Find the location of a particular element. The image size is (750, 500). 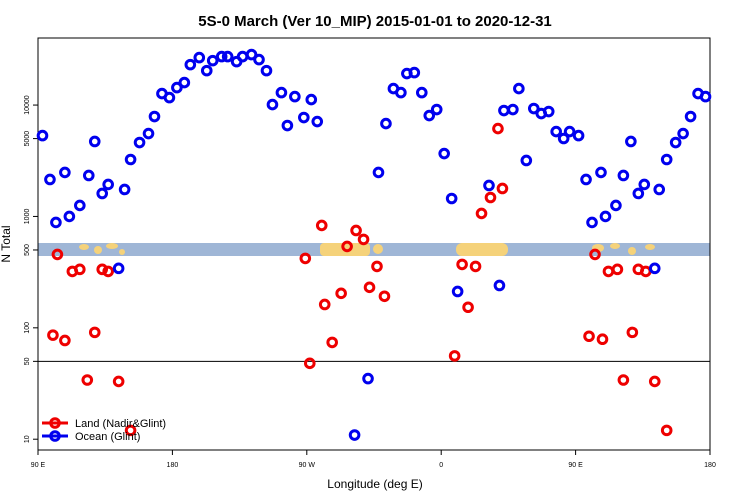

x-tick-label: 180 is located at coordinates (710, 465).